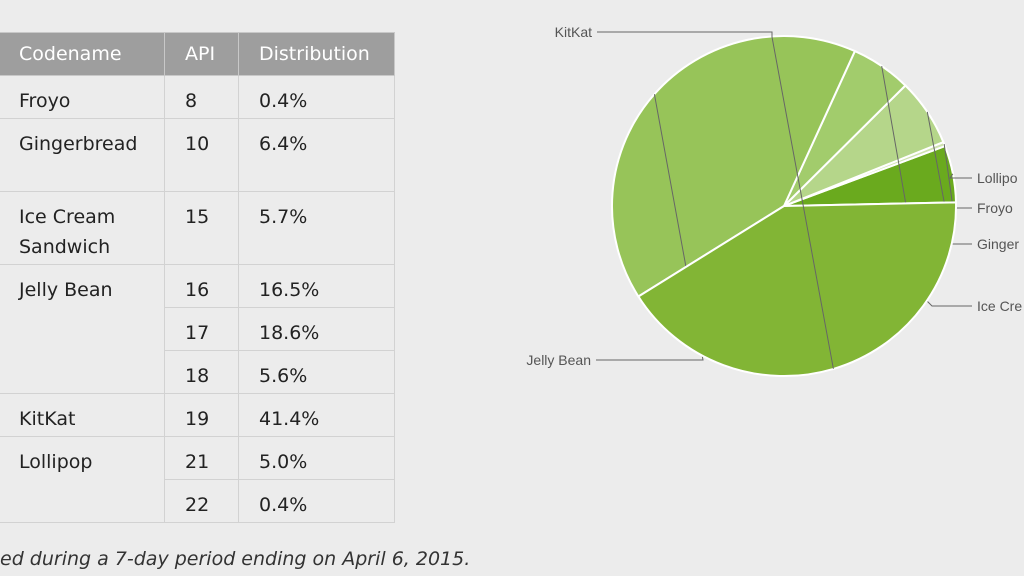 Image resolution: width=1024 pixels, height=576 pixels. I want to click on table-row: Jelly Bean 16 16.5%, so click(197, 329).